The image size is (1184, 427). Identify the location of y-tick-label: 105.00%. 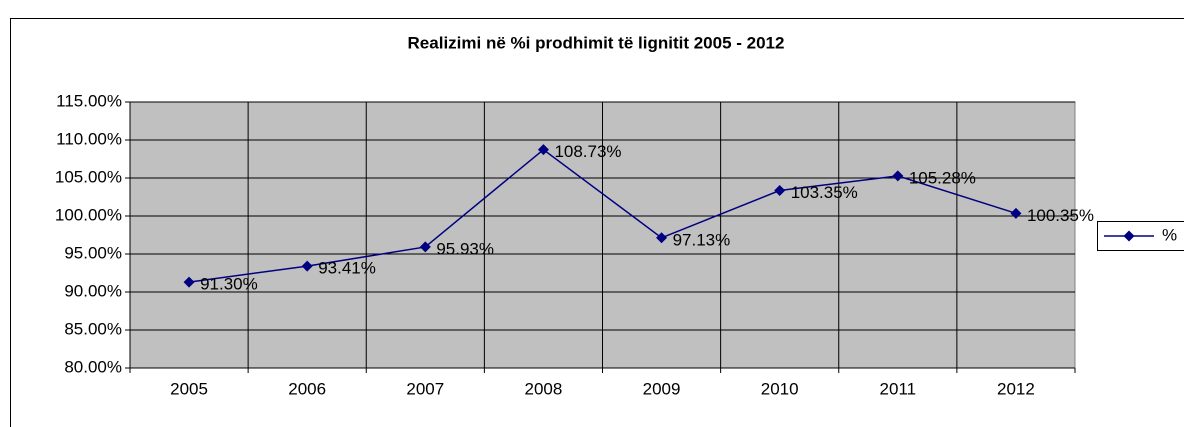
(88, 176).